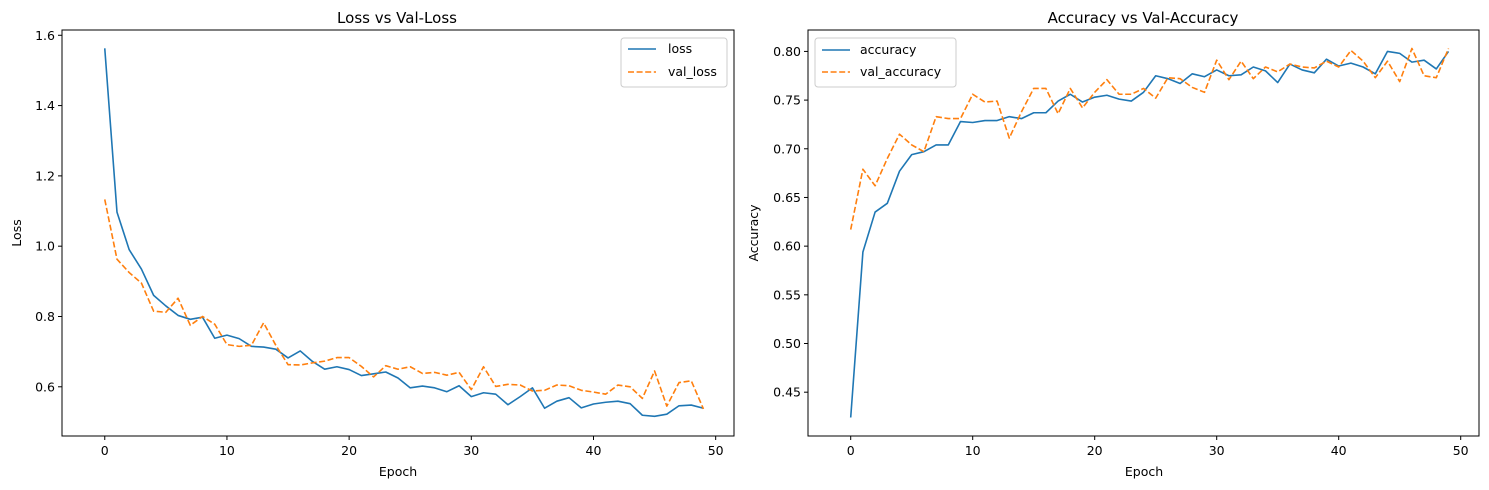 This screenshot has height=490, width=1489. I want to click on chart-title: Accuracy vs Val-Accuracy, so click(1143, 18).